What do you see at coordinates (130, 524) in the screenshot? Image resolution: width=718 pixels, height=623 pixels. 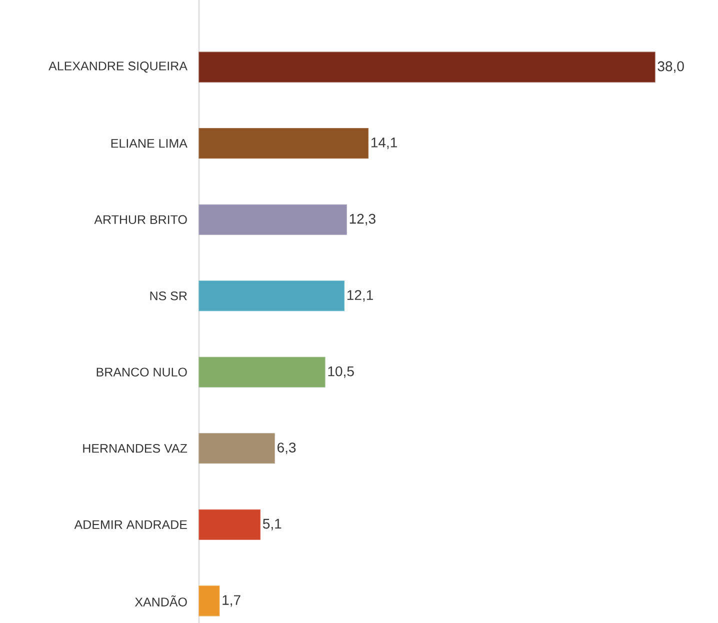 I see `y-tick-label: ADEMIR ANDRADE` at bounding box center [130, 524].